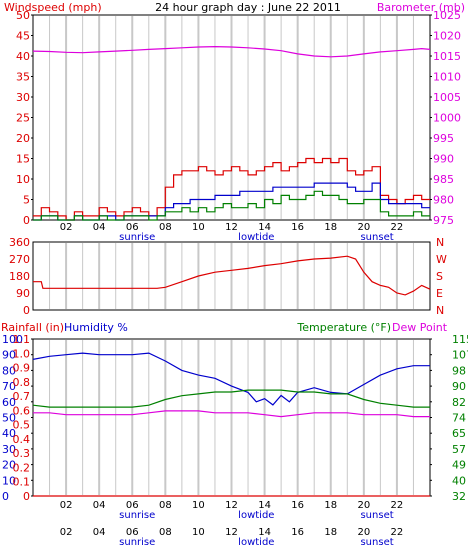  I want to click on compass-tick-label: W, so click(441, 259).